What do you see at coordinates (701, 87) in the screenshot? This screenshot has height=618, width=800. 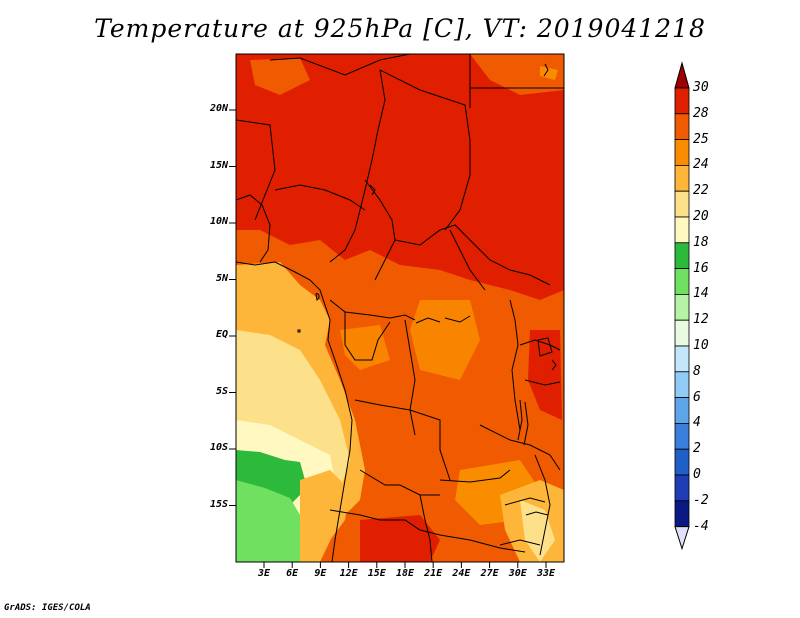 I see `colorbar-label: 30` at bounding box center [701, 87].